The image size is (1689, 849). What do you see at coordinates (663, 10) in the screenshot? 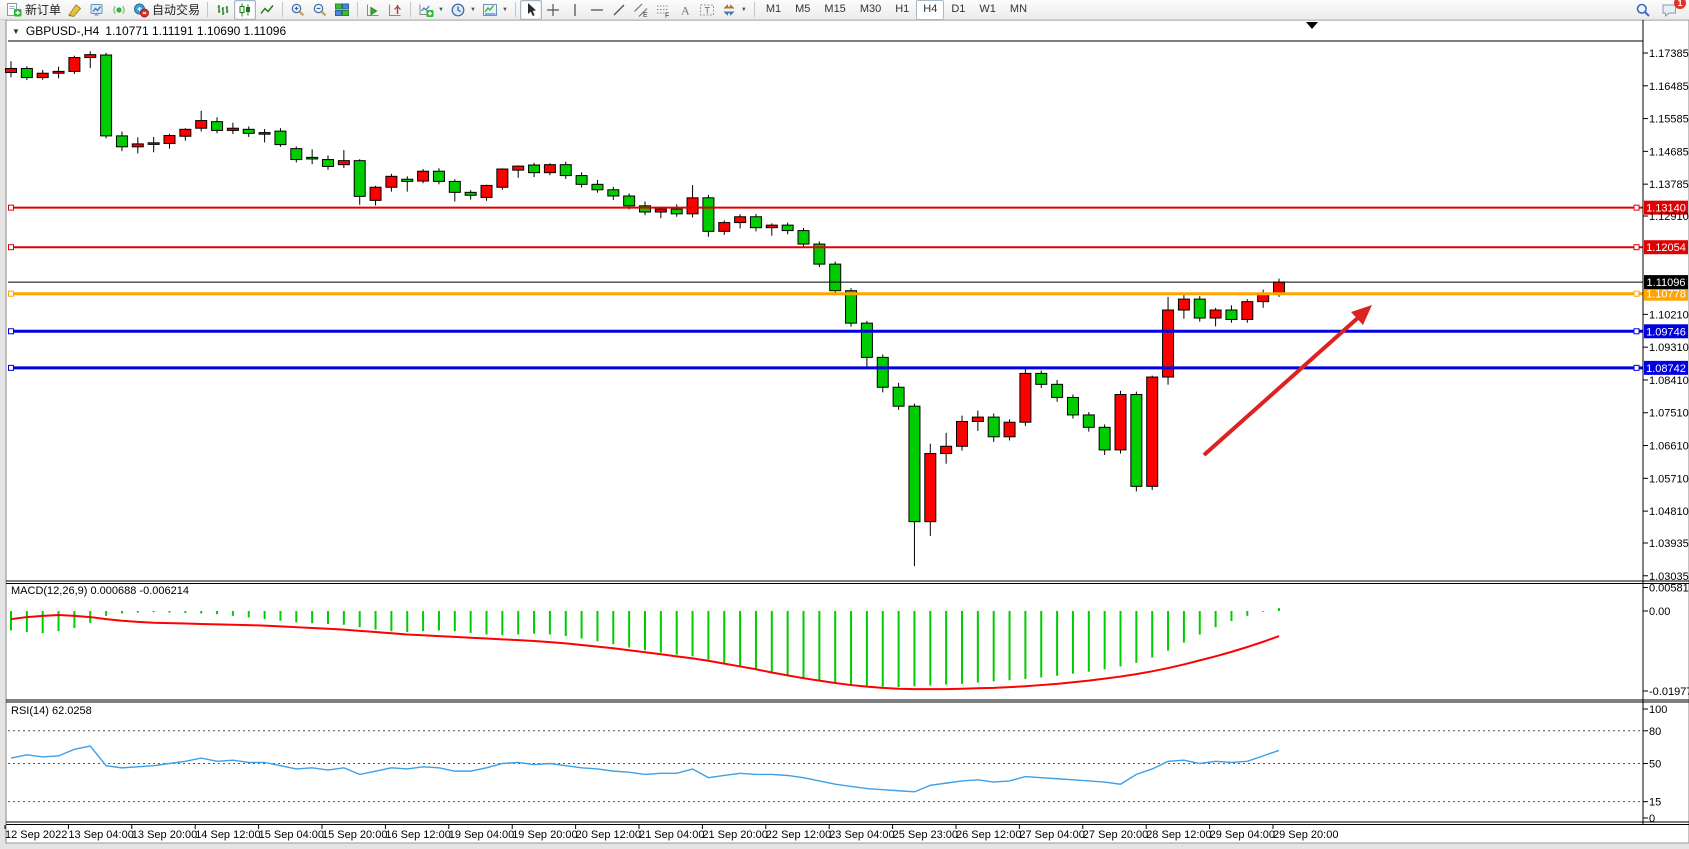
I see `fibonacci-button: F` at bounding box center [663, 10].